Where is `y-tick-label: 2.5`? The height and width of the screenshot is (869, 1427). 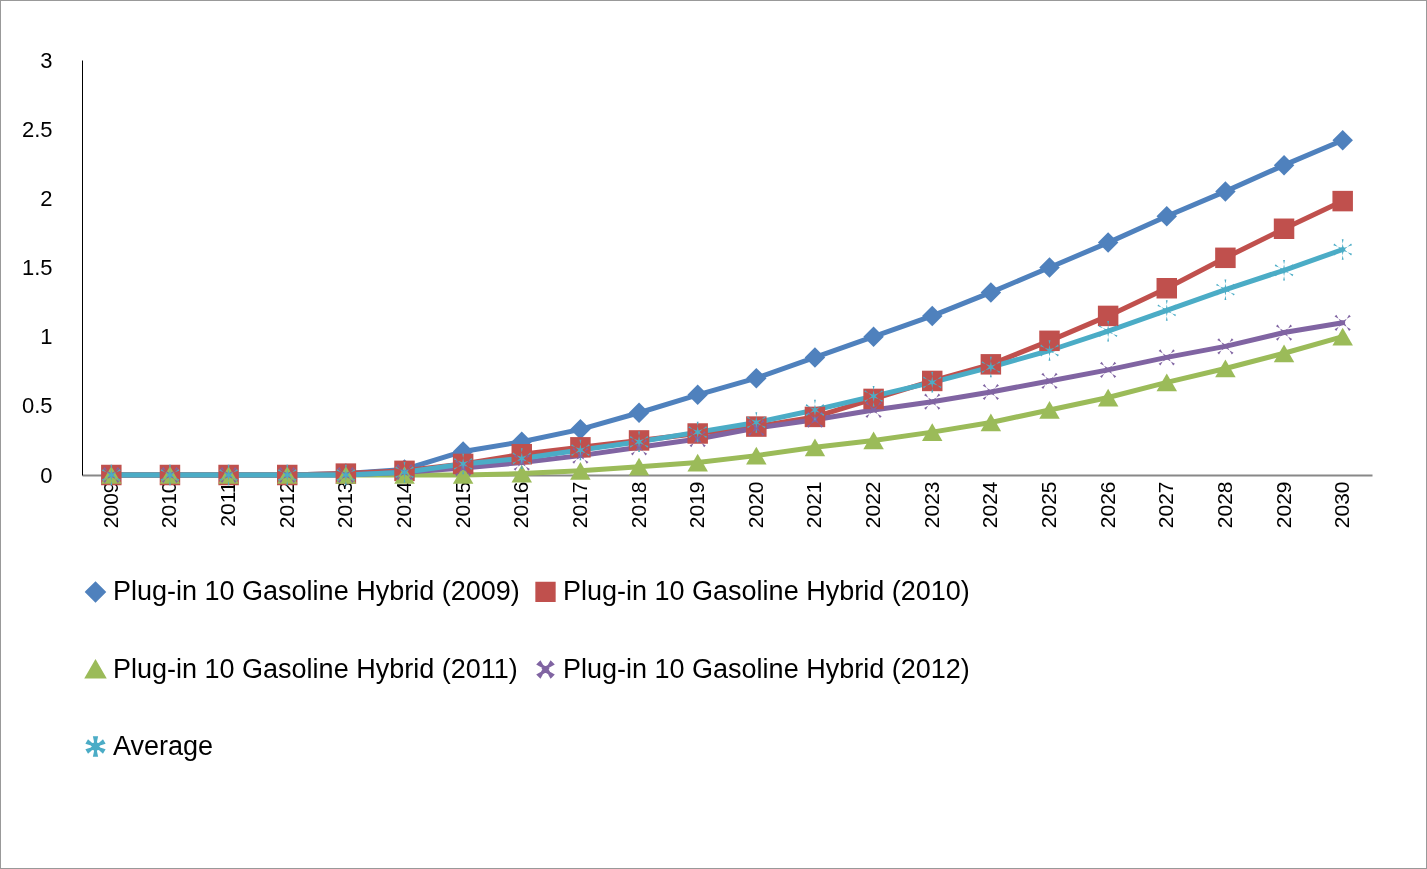
y-tick-label: 2.5 is located at coordinates (37, 129).